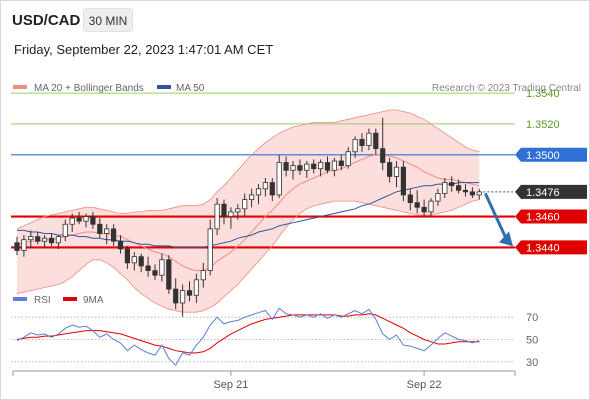 The image size is (590, 400). Describe the element at coordinates (248, 333) in the screenshot. I see `rsi-9ma-line` at that location.